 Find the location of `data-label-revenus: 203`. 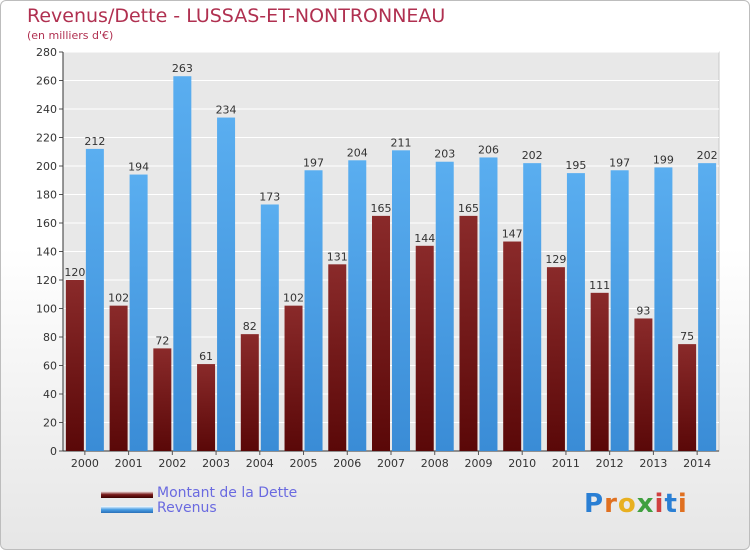

data-label-revenus: 203 is located at coordinates (444, 154).